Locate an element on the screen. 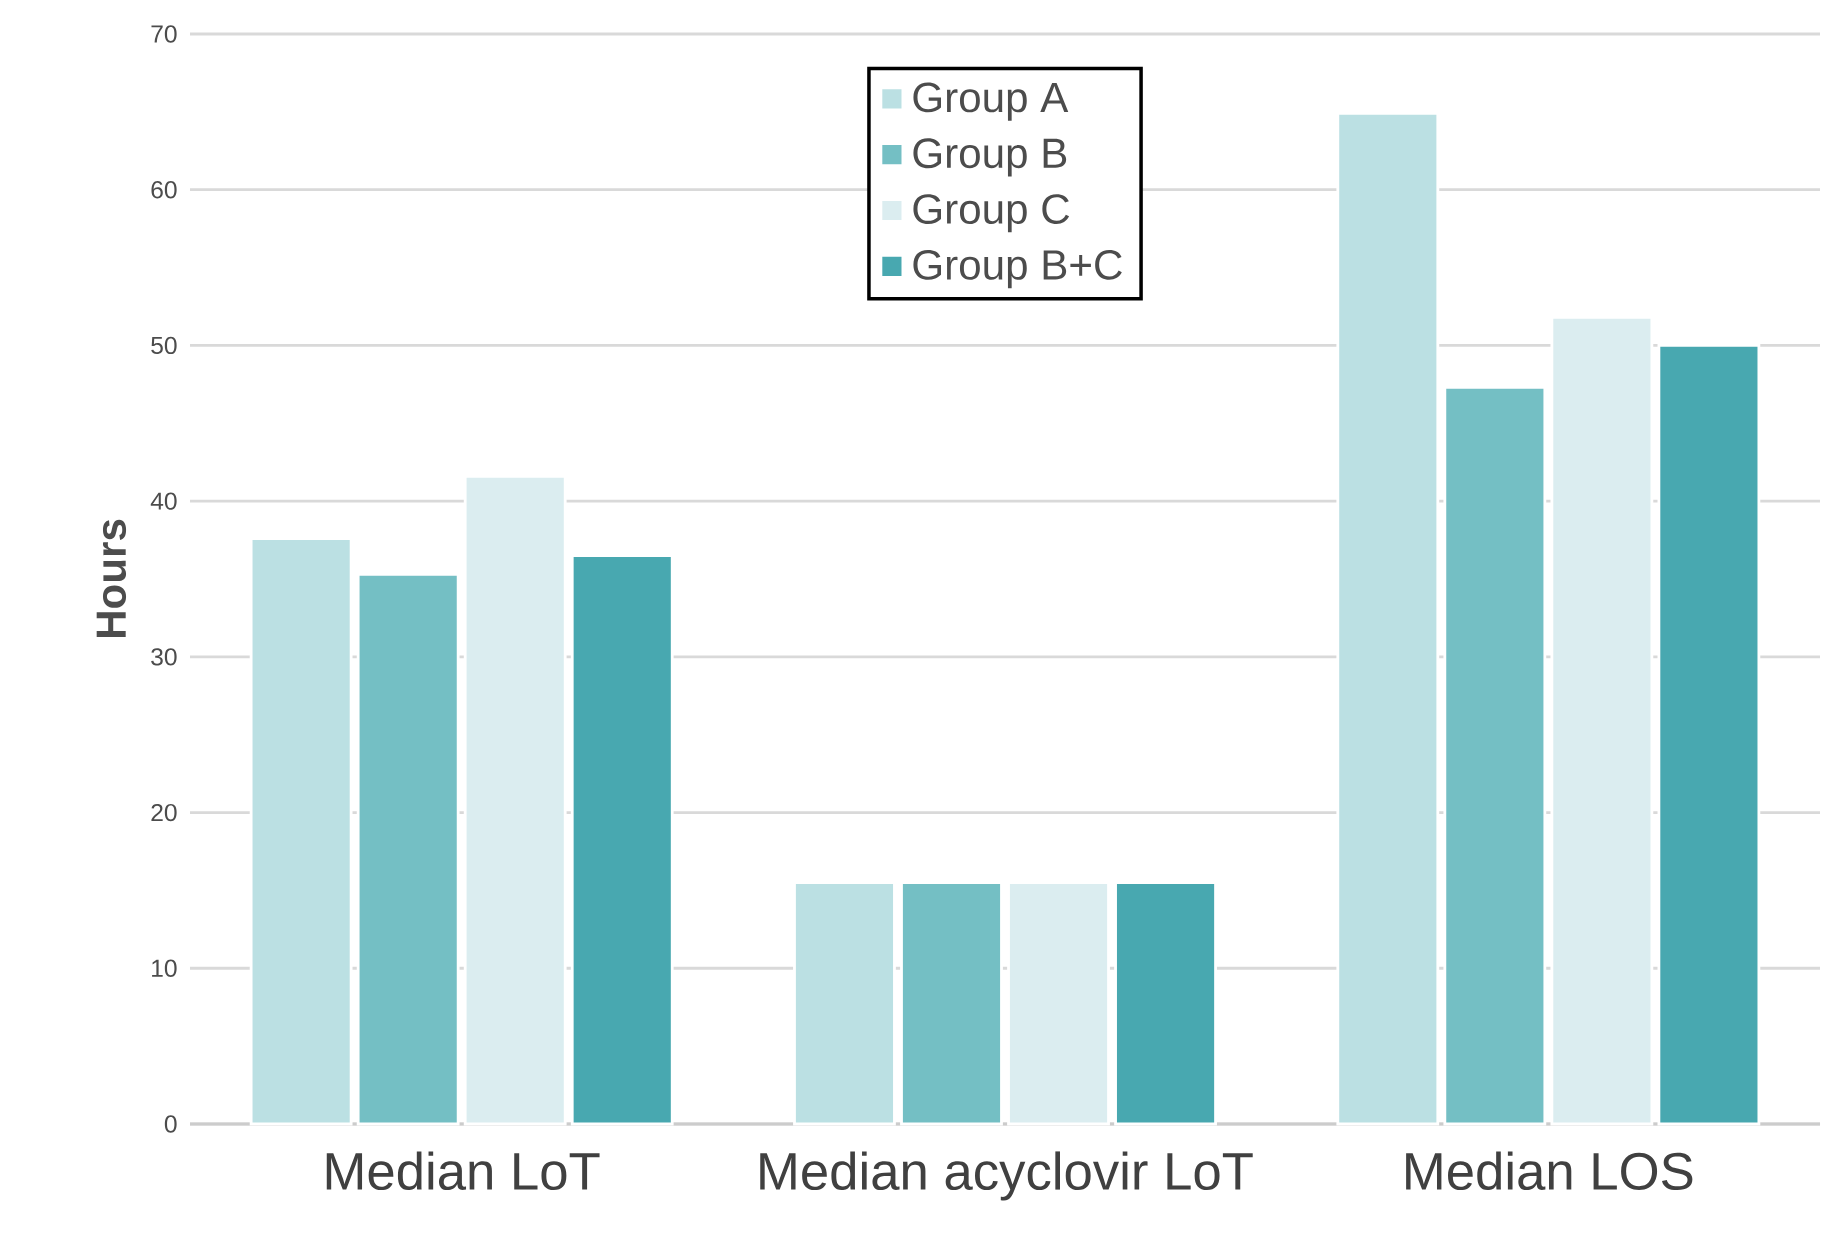 The image size is (1845, 1254). y-tick-label: 0 is located at coordinates (170, 1124).